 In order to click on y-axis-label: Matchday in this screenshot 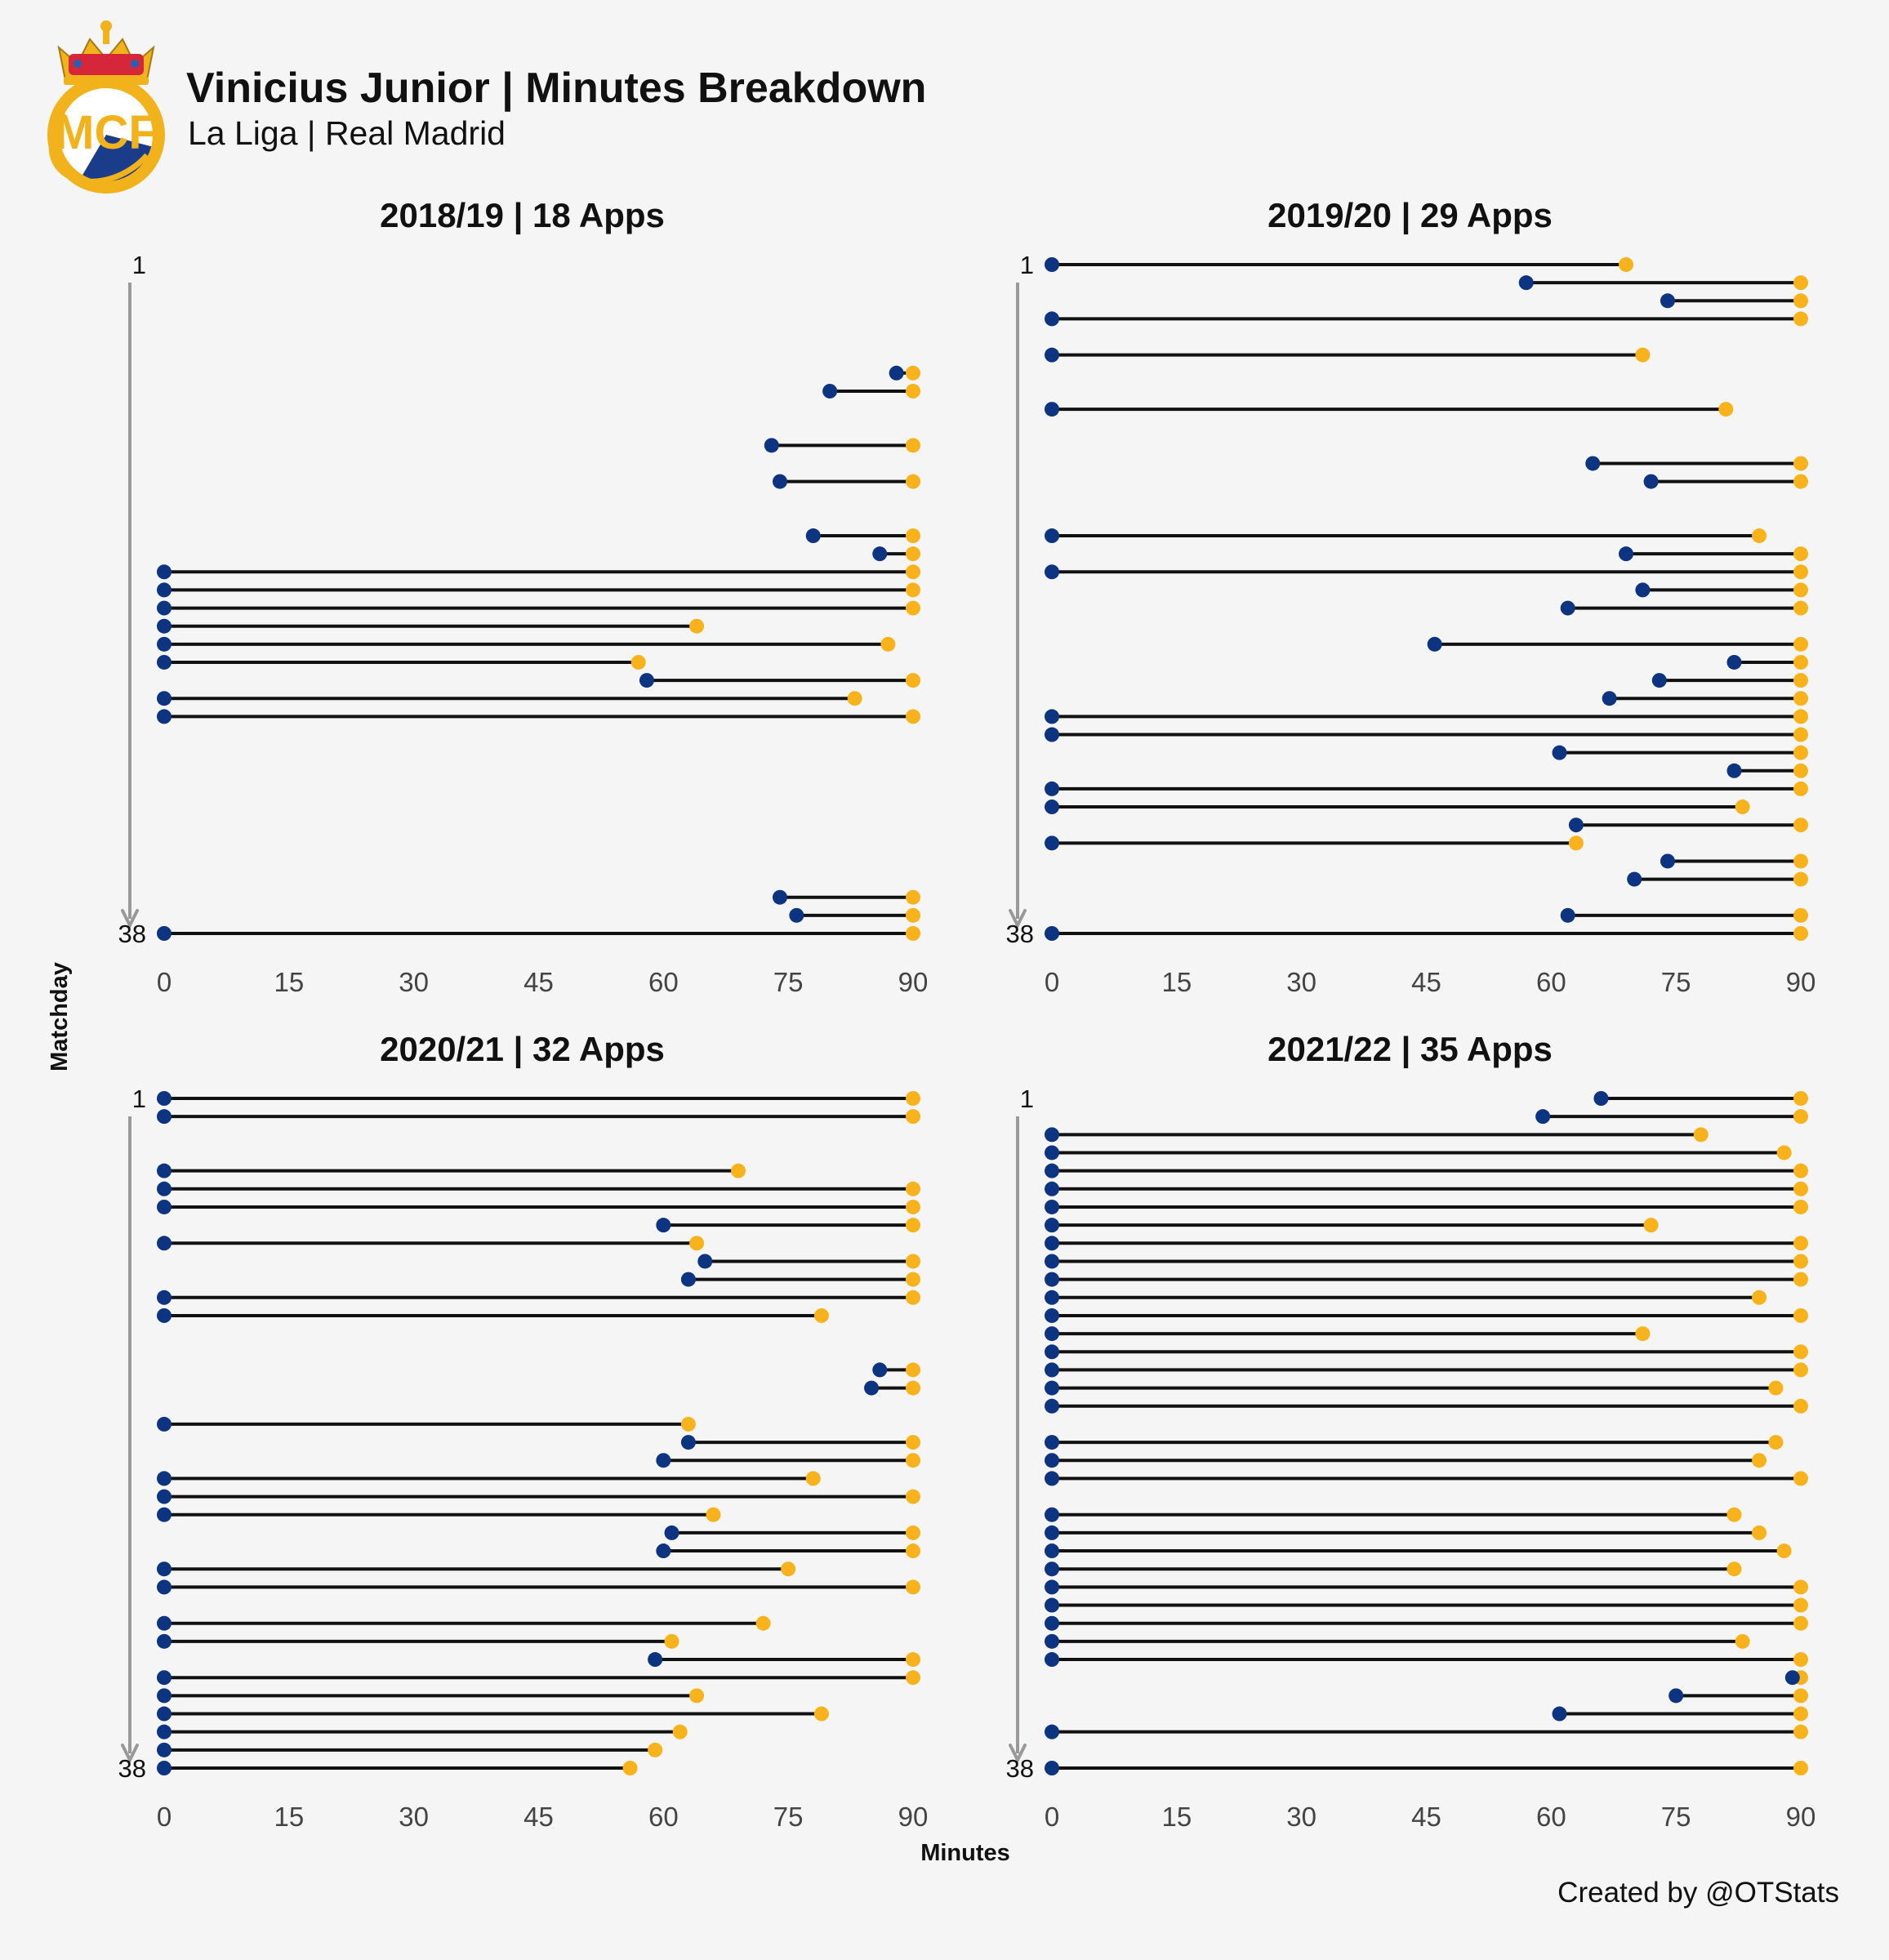, I will do `click(60, 1016)`.